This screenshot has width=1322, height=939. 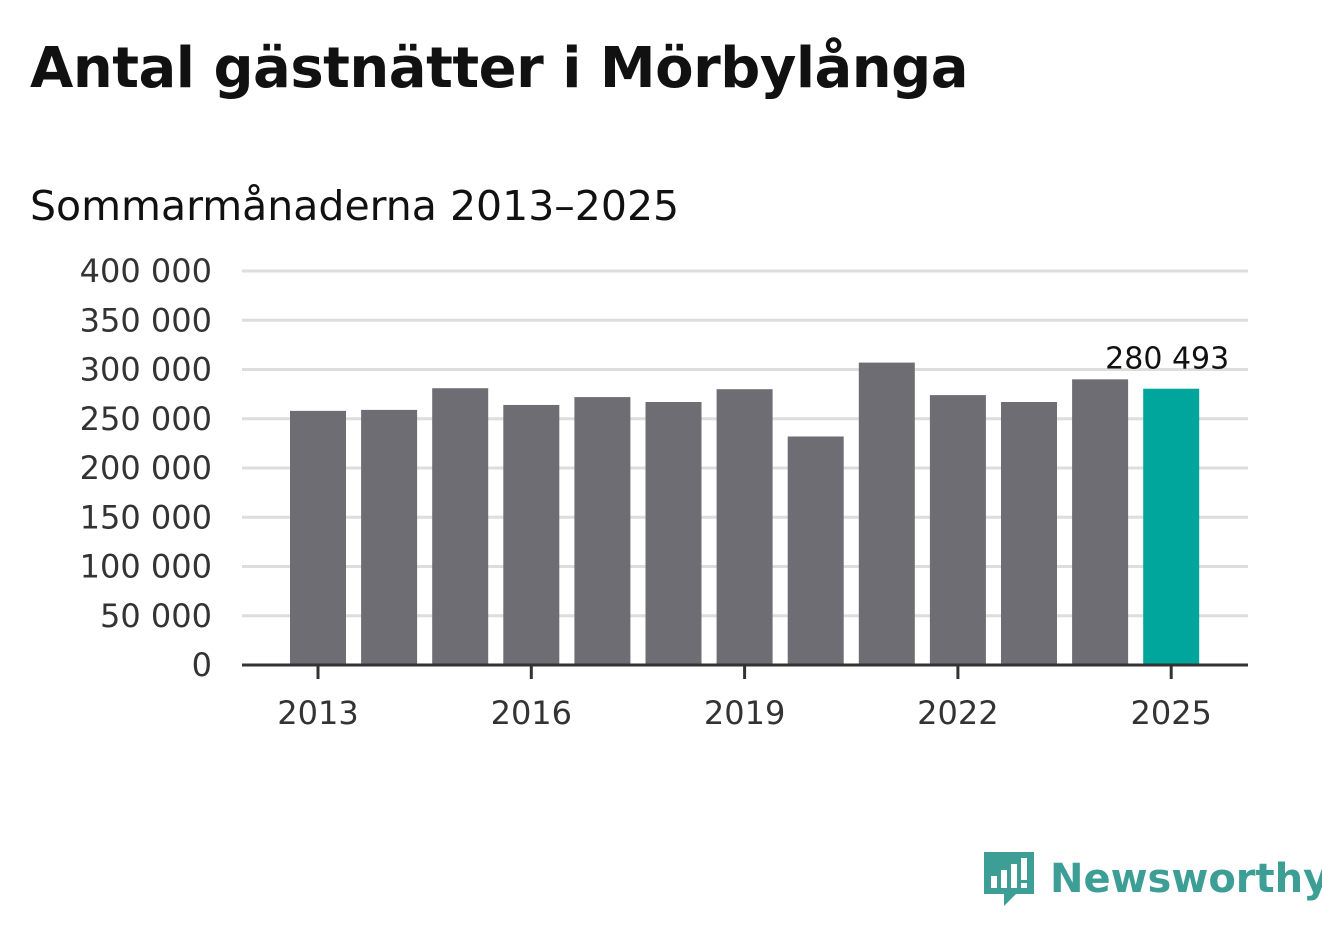 I want to click on y-tick-label: 300 000, so click(x=146, y=370).